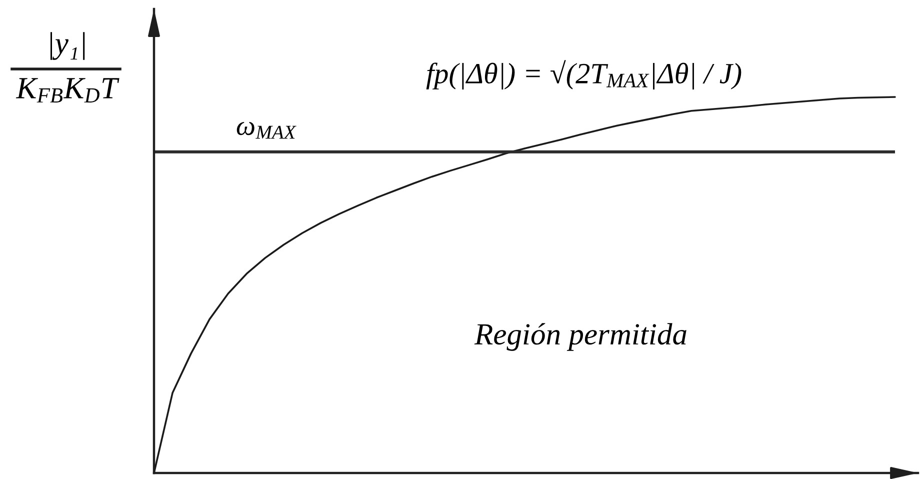  What do you see at coordinates (68, 67) in the screenshot?
I see `y-axis-title: |y₁| K$_{FB}$K$_{D}$T` at bounding box center [68, 67].